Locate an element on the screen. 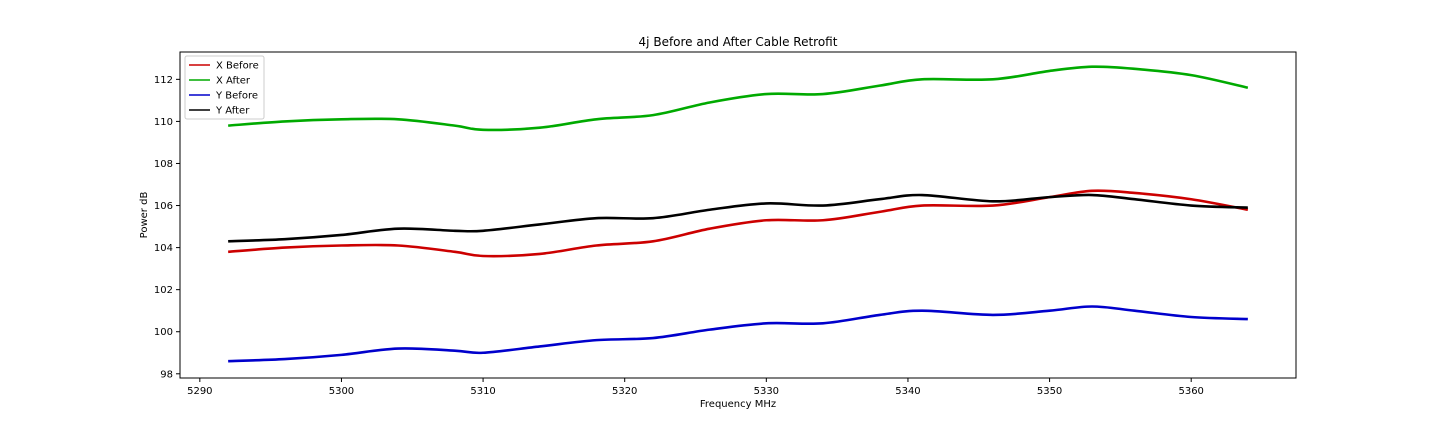 The width and height of the screenshot is (1440, 432). x-tick-label: 5330 is located at coordinates (766, 391).